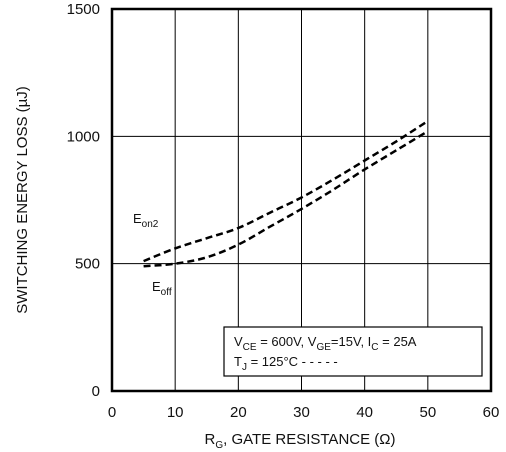 The height and width of the screenshot is (452, 506). Describe the element at coordinates (146, 220) in the screenshot. I see `series-label-eon2: Eon2` at that location.